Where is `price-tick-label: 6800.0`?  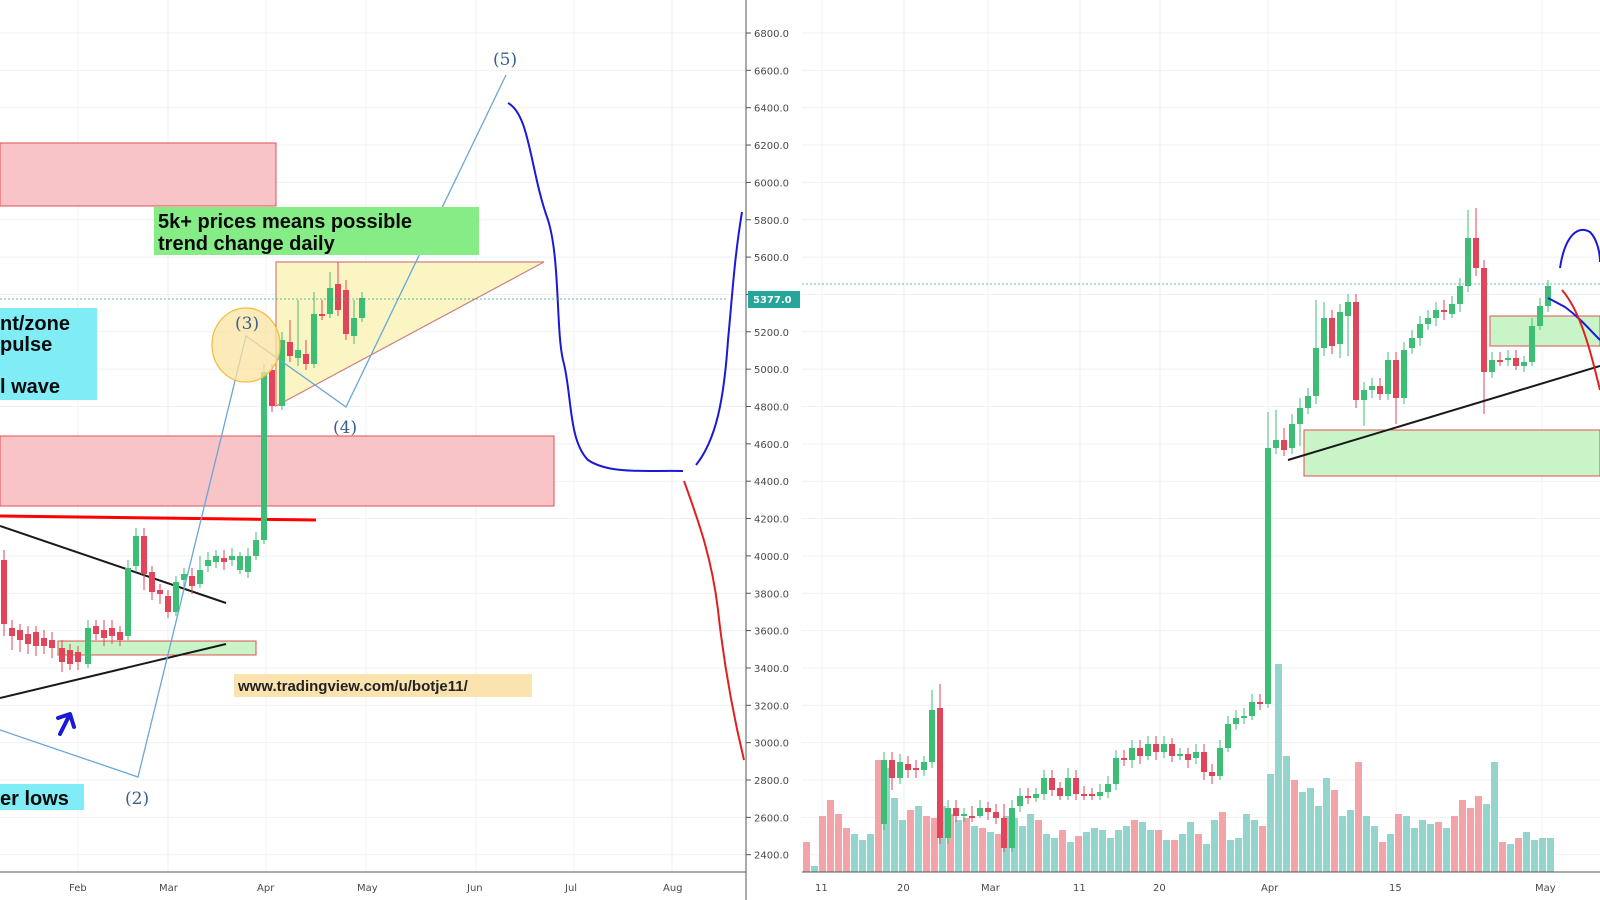
price-tick-label: 6800.0 is located at coordinates (771, 34).